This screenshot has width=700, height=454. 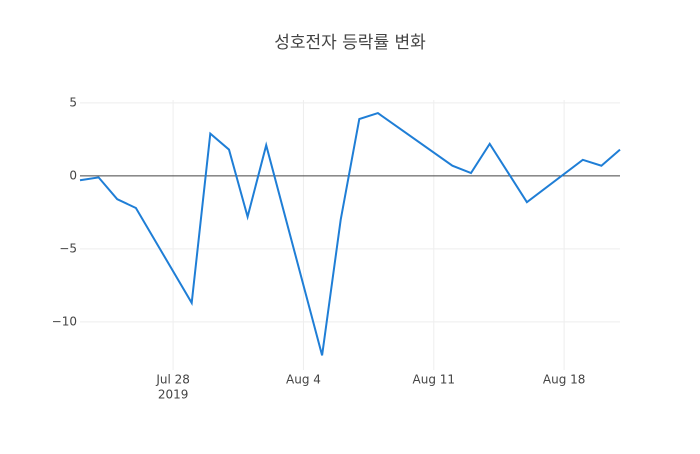 What do you see at coordinates (68, 248) in the screenshot?
I see `y-tick-label: −5` at bounding box center [68, 248].